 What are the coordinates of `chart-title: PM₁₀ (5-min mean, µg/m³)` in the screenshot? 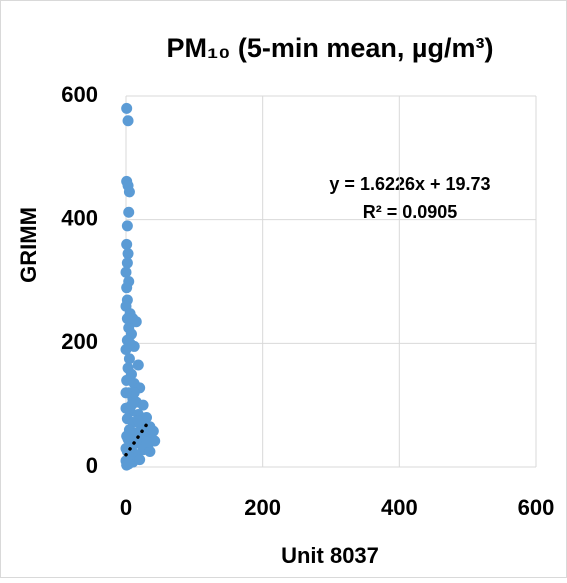 It's located at (330, 48).